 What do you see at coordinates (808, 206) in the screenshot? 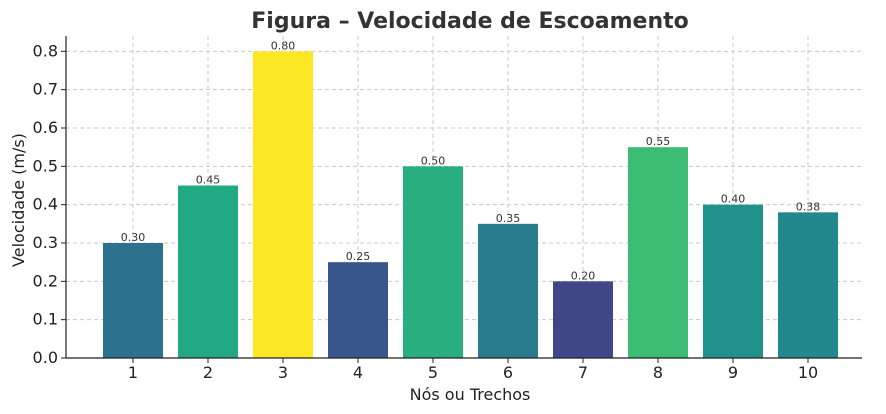
I see `data-label: 0.38` at bounding box center [808, 206].